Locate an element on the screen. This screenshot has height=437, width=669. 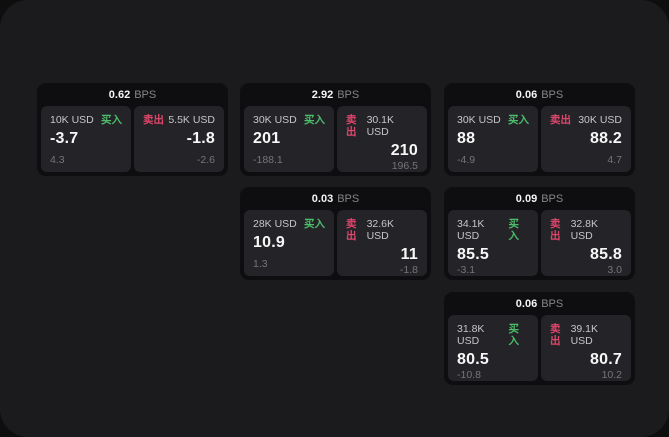
sell-pane: 卖出 30K USD 88.2 4.7 is located at coordinates (586, 139).